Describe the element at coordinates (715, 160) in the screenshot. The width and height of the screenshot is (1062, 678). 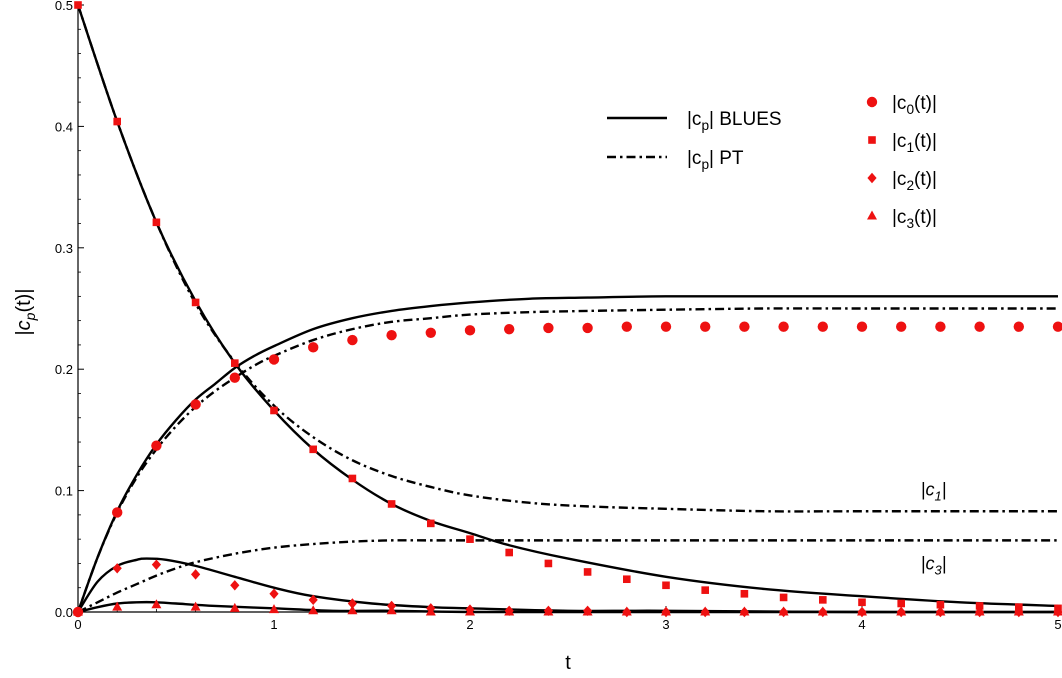
I see `legend-label-1: |cp| PT` at that location.